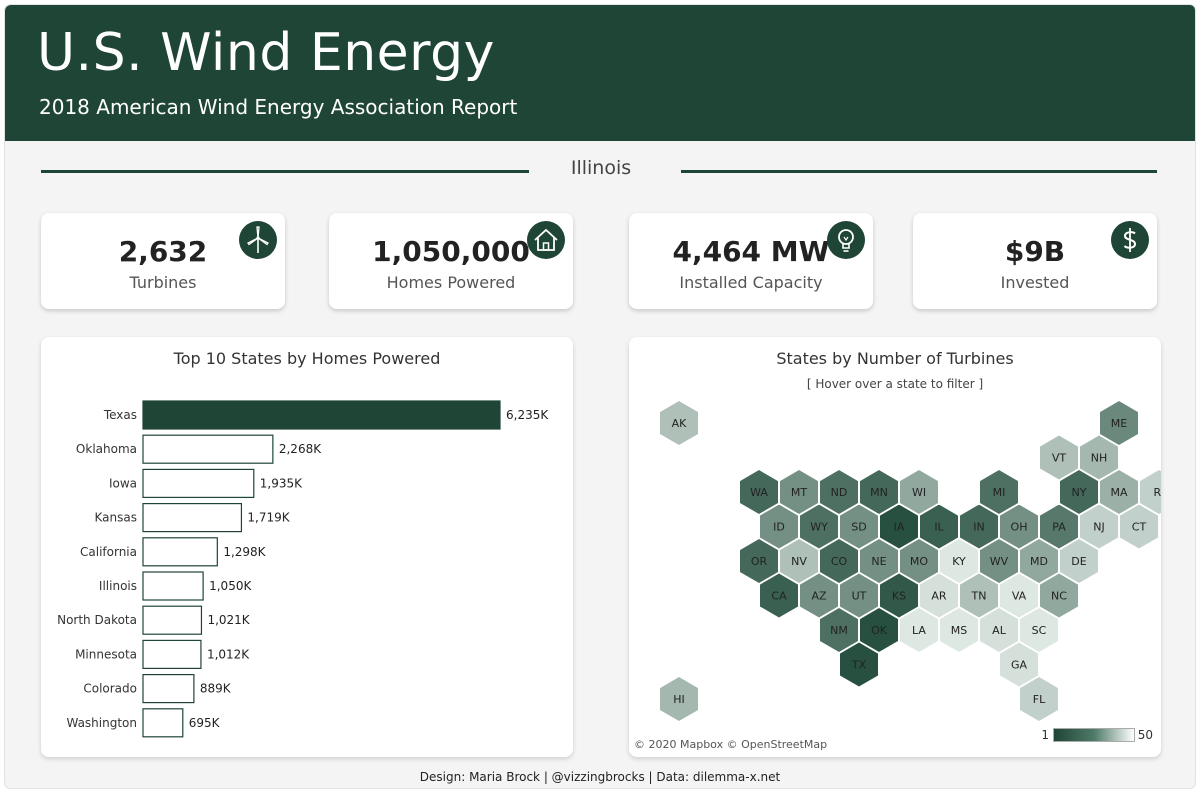  Describe the element at coordinates (819, 526) in the screenshot. I see `state-hex-wy` at that location.